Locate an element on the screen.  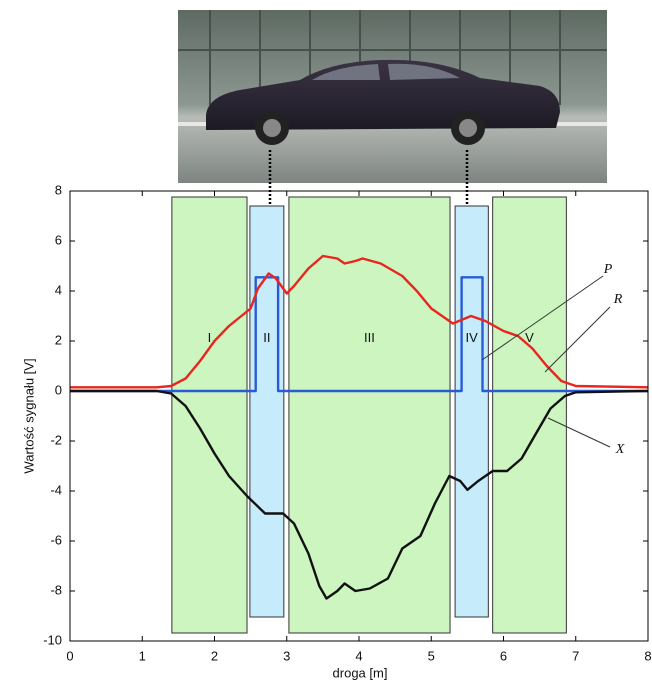
x-tick-label: 6 is located at coordinates (503, 655).